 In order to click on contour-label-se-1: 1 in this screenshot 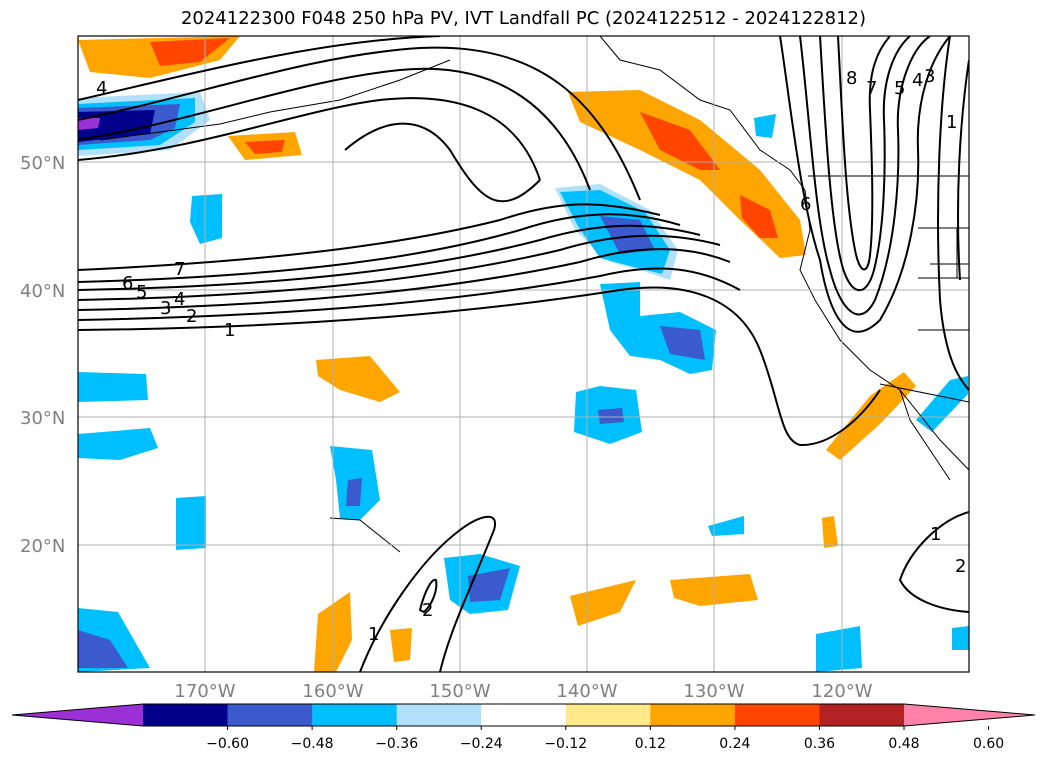, I will do `click(935, 534)`.